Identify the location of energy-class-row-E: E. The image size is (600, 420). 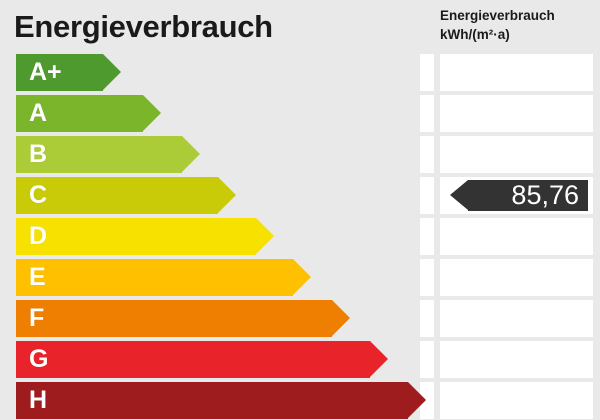
(300, 277).